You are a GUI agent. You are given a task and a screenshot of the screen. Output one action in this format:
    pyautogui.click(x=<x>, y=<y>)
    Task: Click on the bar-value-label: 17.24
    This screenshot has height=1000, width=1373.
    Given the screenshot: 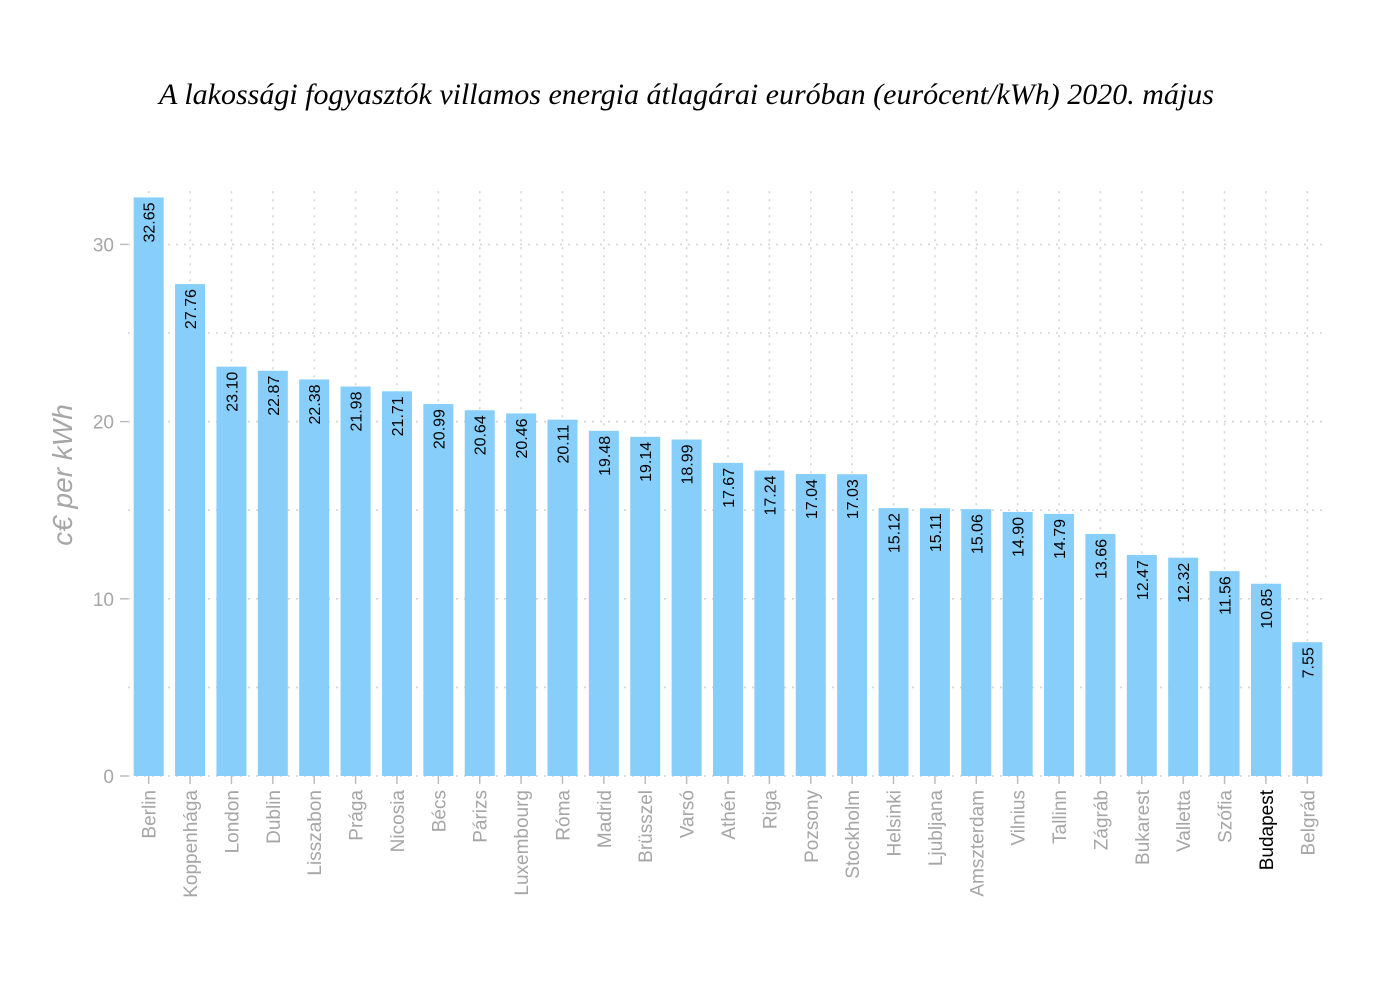 What is the action you would take?
    pyautogui.click(x=770, y=495)
    